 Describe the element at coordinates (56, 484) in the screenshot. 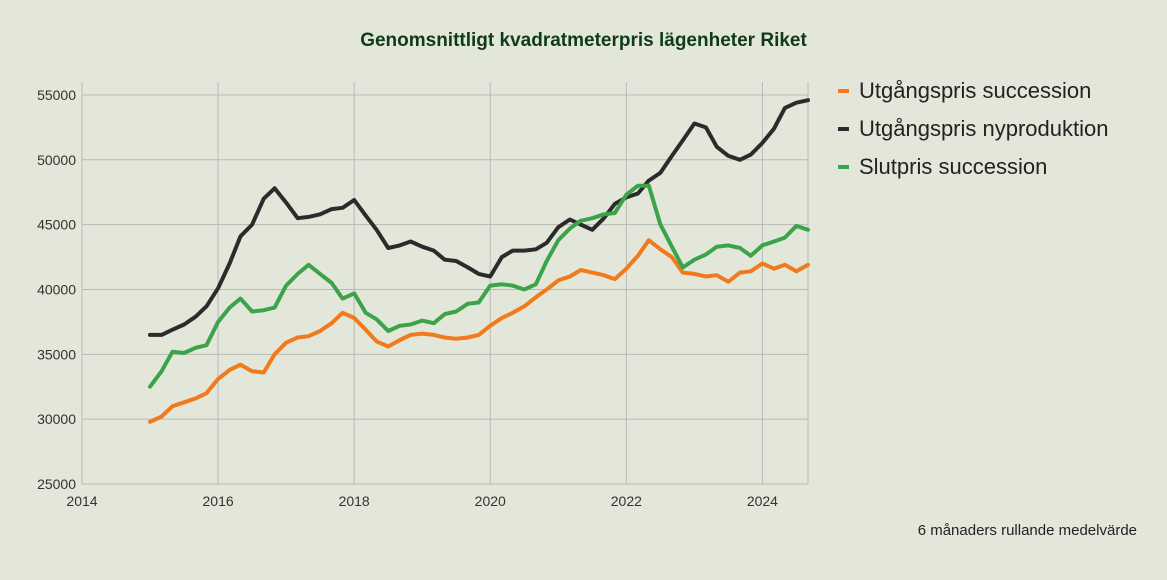

I see `y-tick-label: 25000` at that location.